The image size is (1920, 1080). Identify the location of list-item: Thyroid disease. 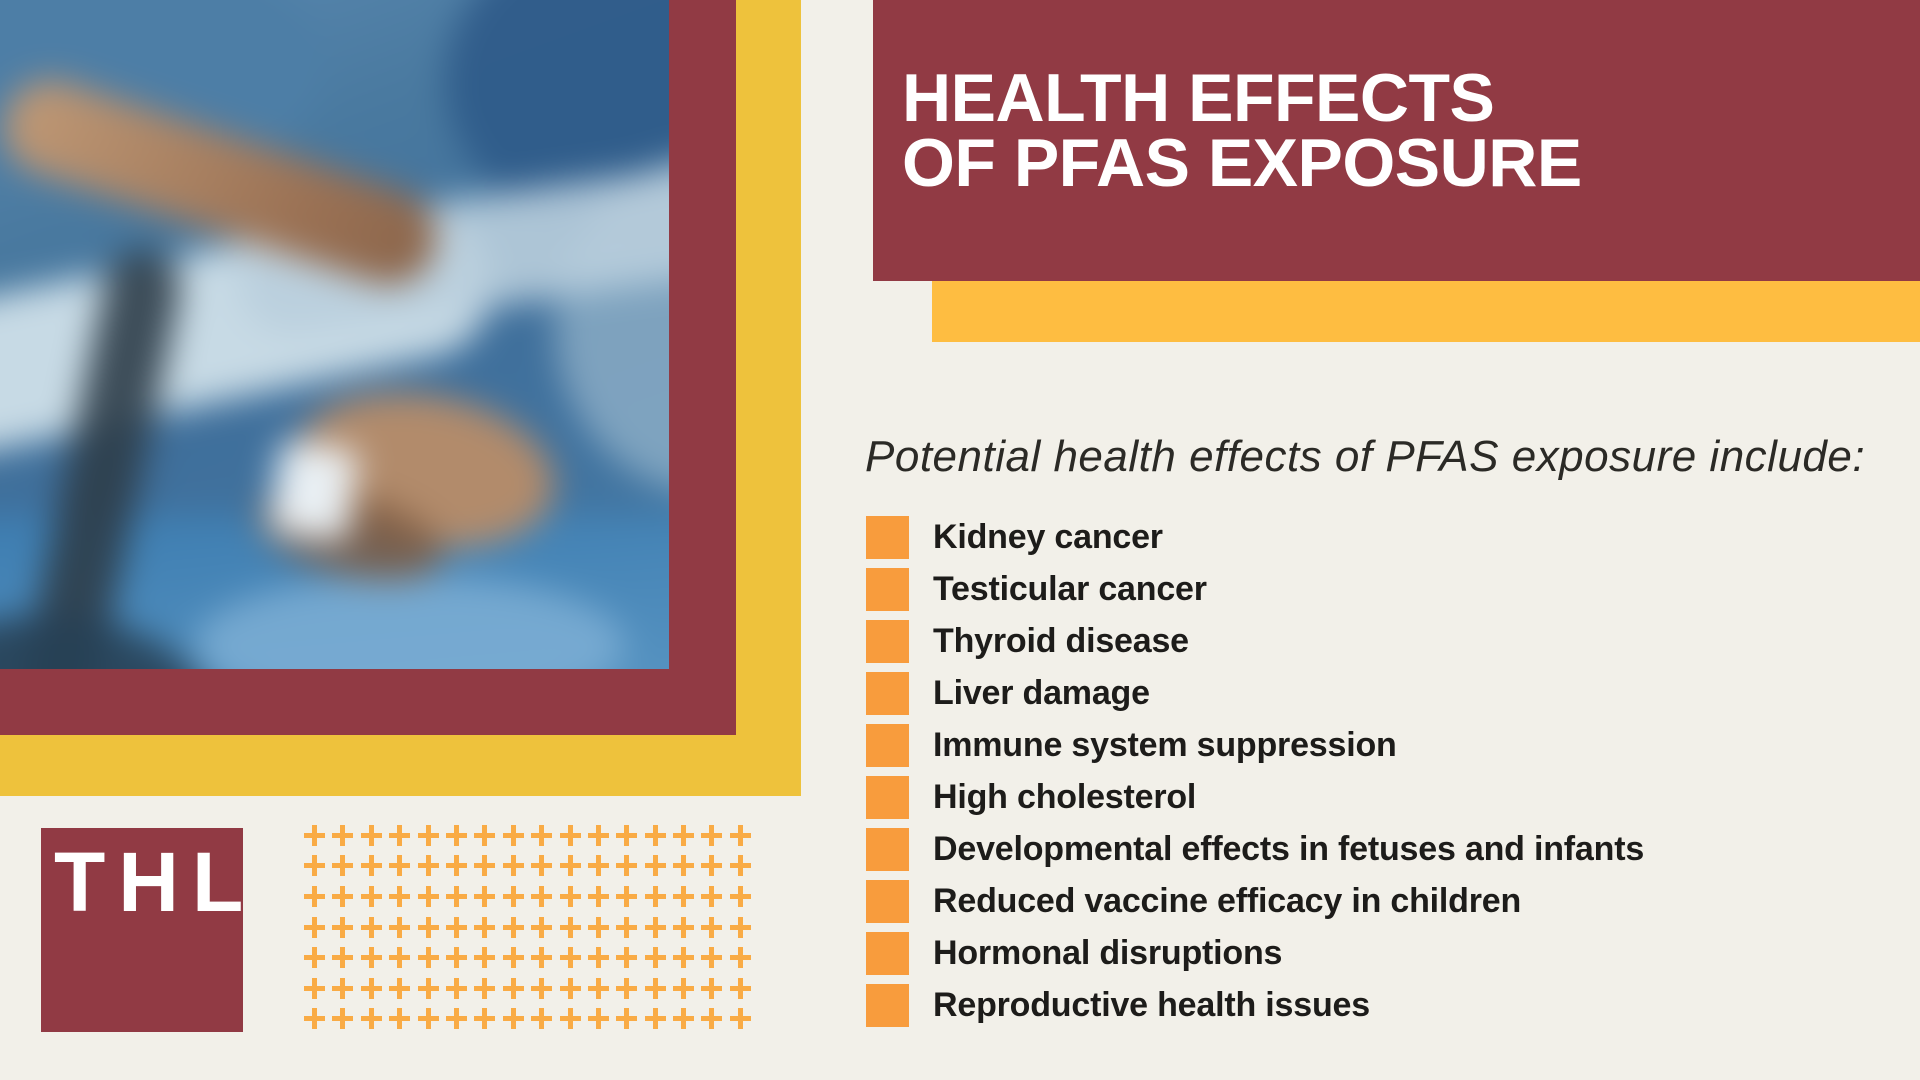
(1255, 641).